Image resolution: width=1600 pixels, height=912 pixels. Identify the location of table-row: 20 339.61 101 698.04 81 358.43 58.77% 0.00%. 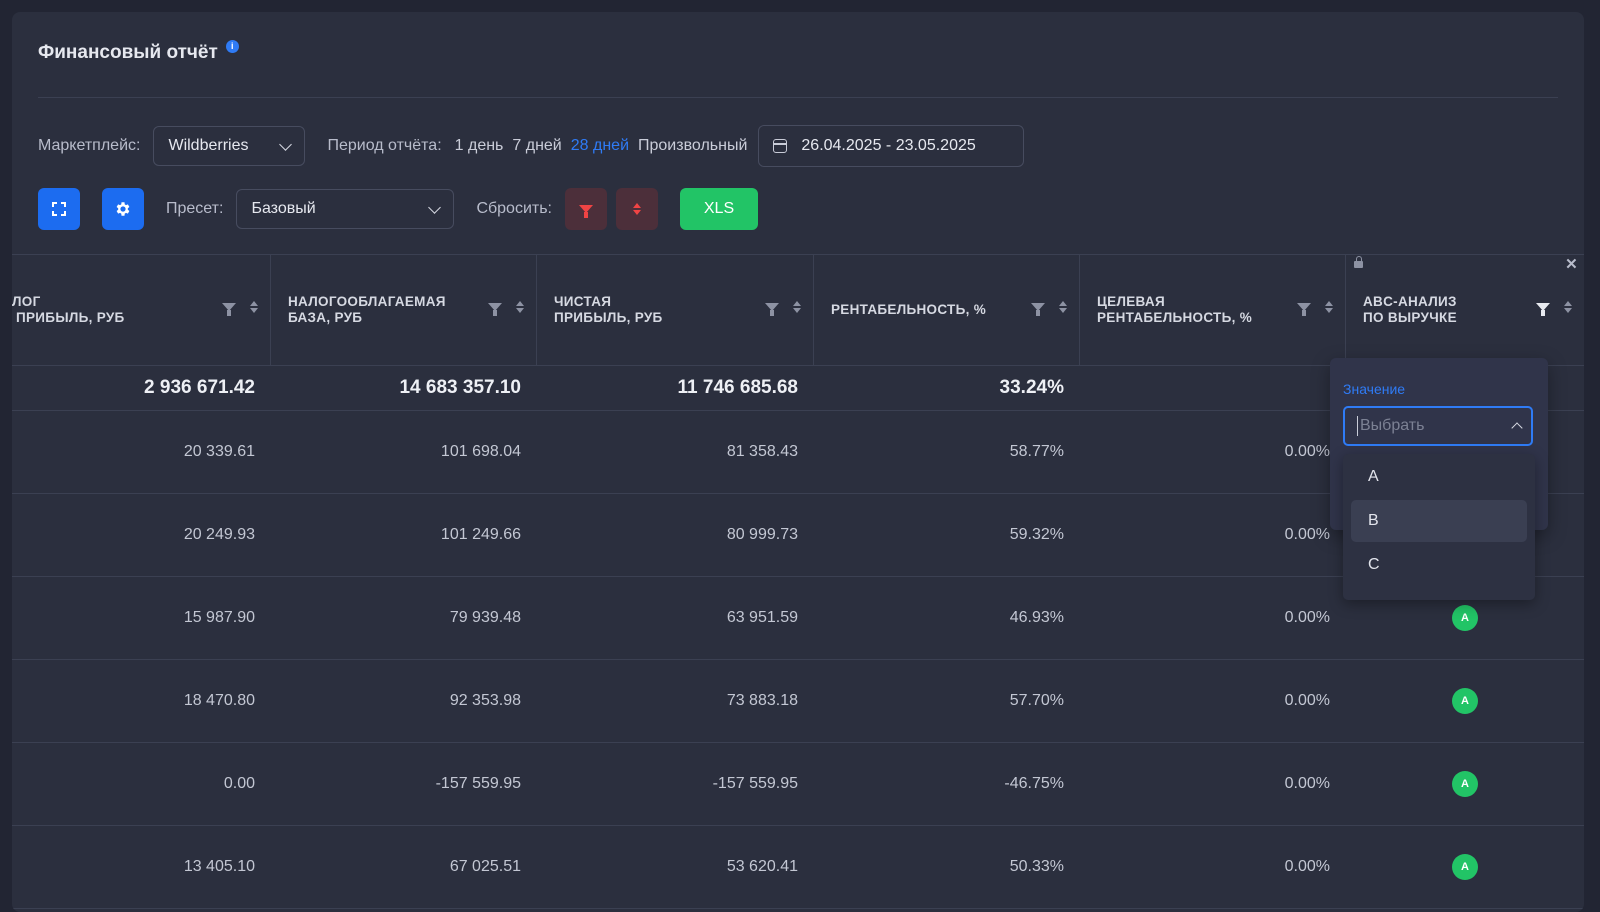
(798, 452).